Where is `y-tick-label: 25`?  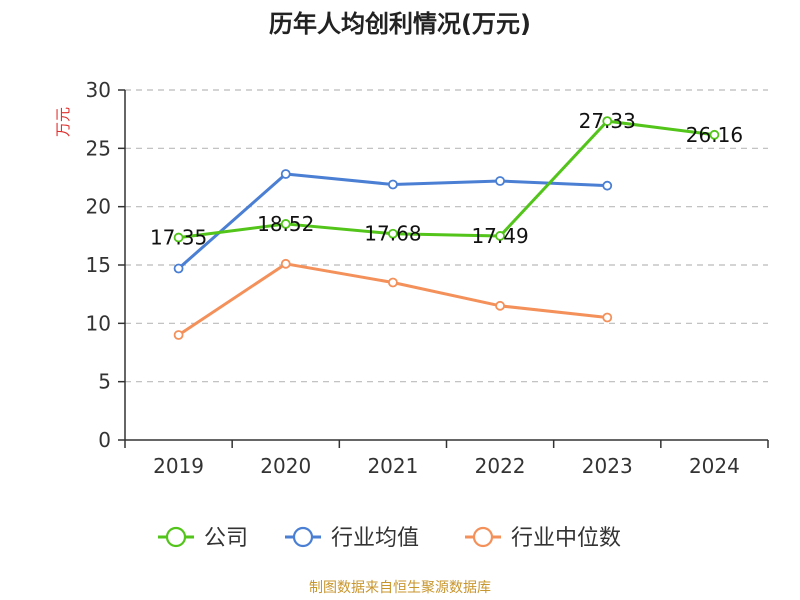
y-tick-label: 25 is located at coordinates (98, 148).